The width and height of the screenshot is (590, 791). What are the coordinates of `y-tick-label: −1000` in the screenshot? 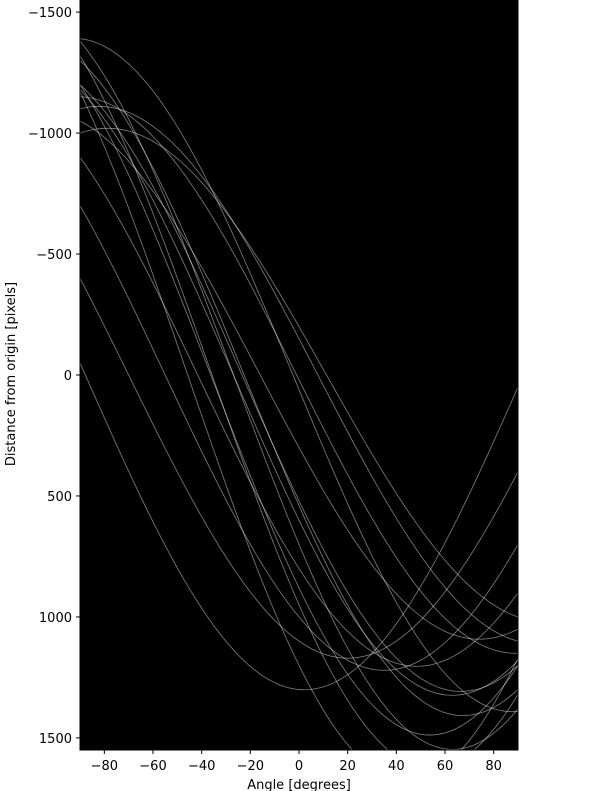 It's located at (50, 134).